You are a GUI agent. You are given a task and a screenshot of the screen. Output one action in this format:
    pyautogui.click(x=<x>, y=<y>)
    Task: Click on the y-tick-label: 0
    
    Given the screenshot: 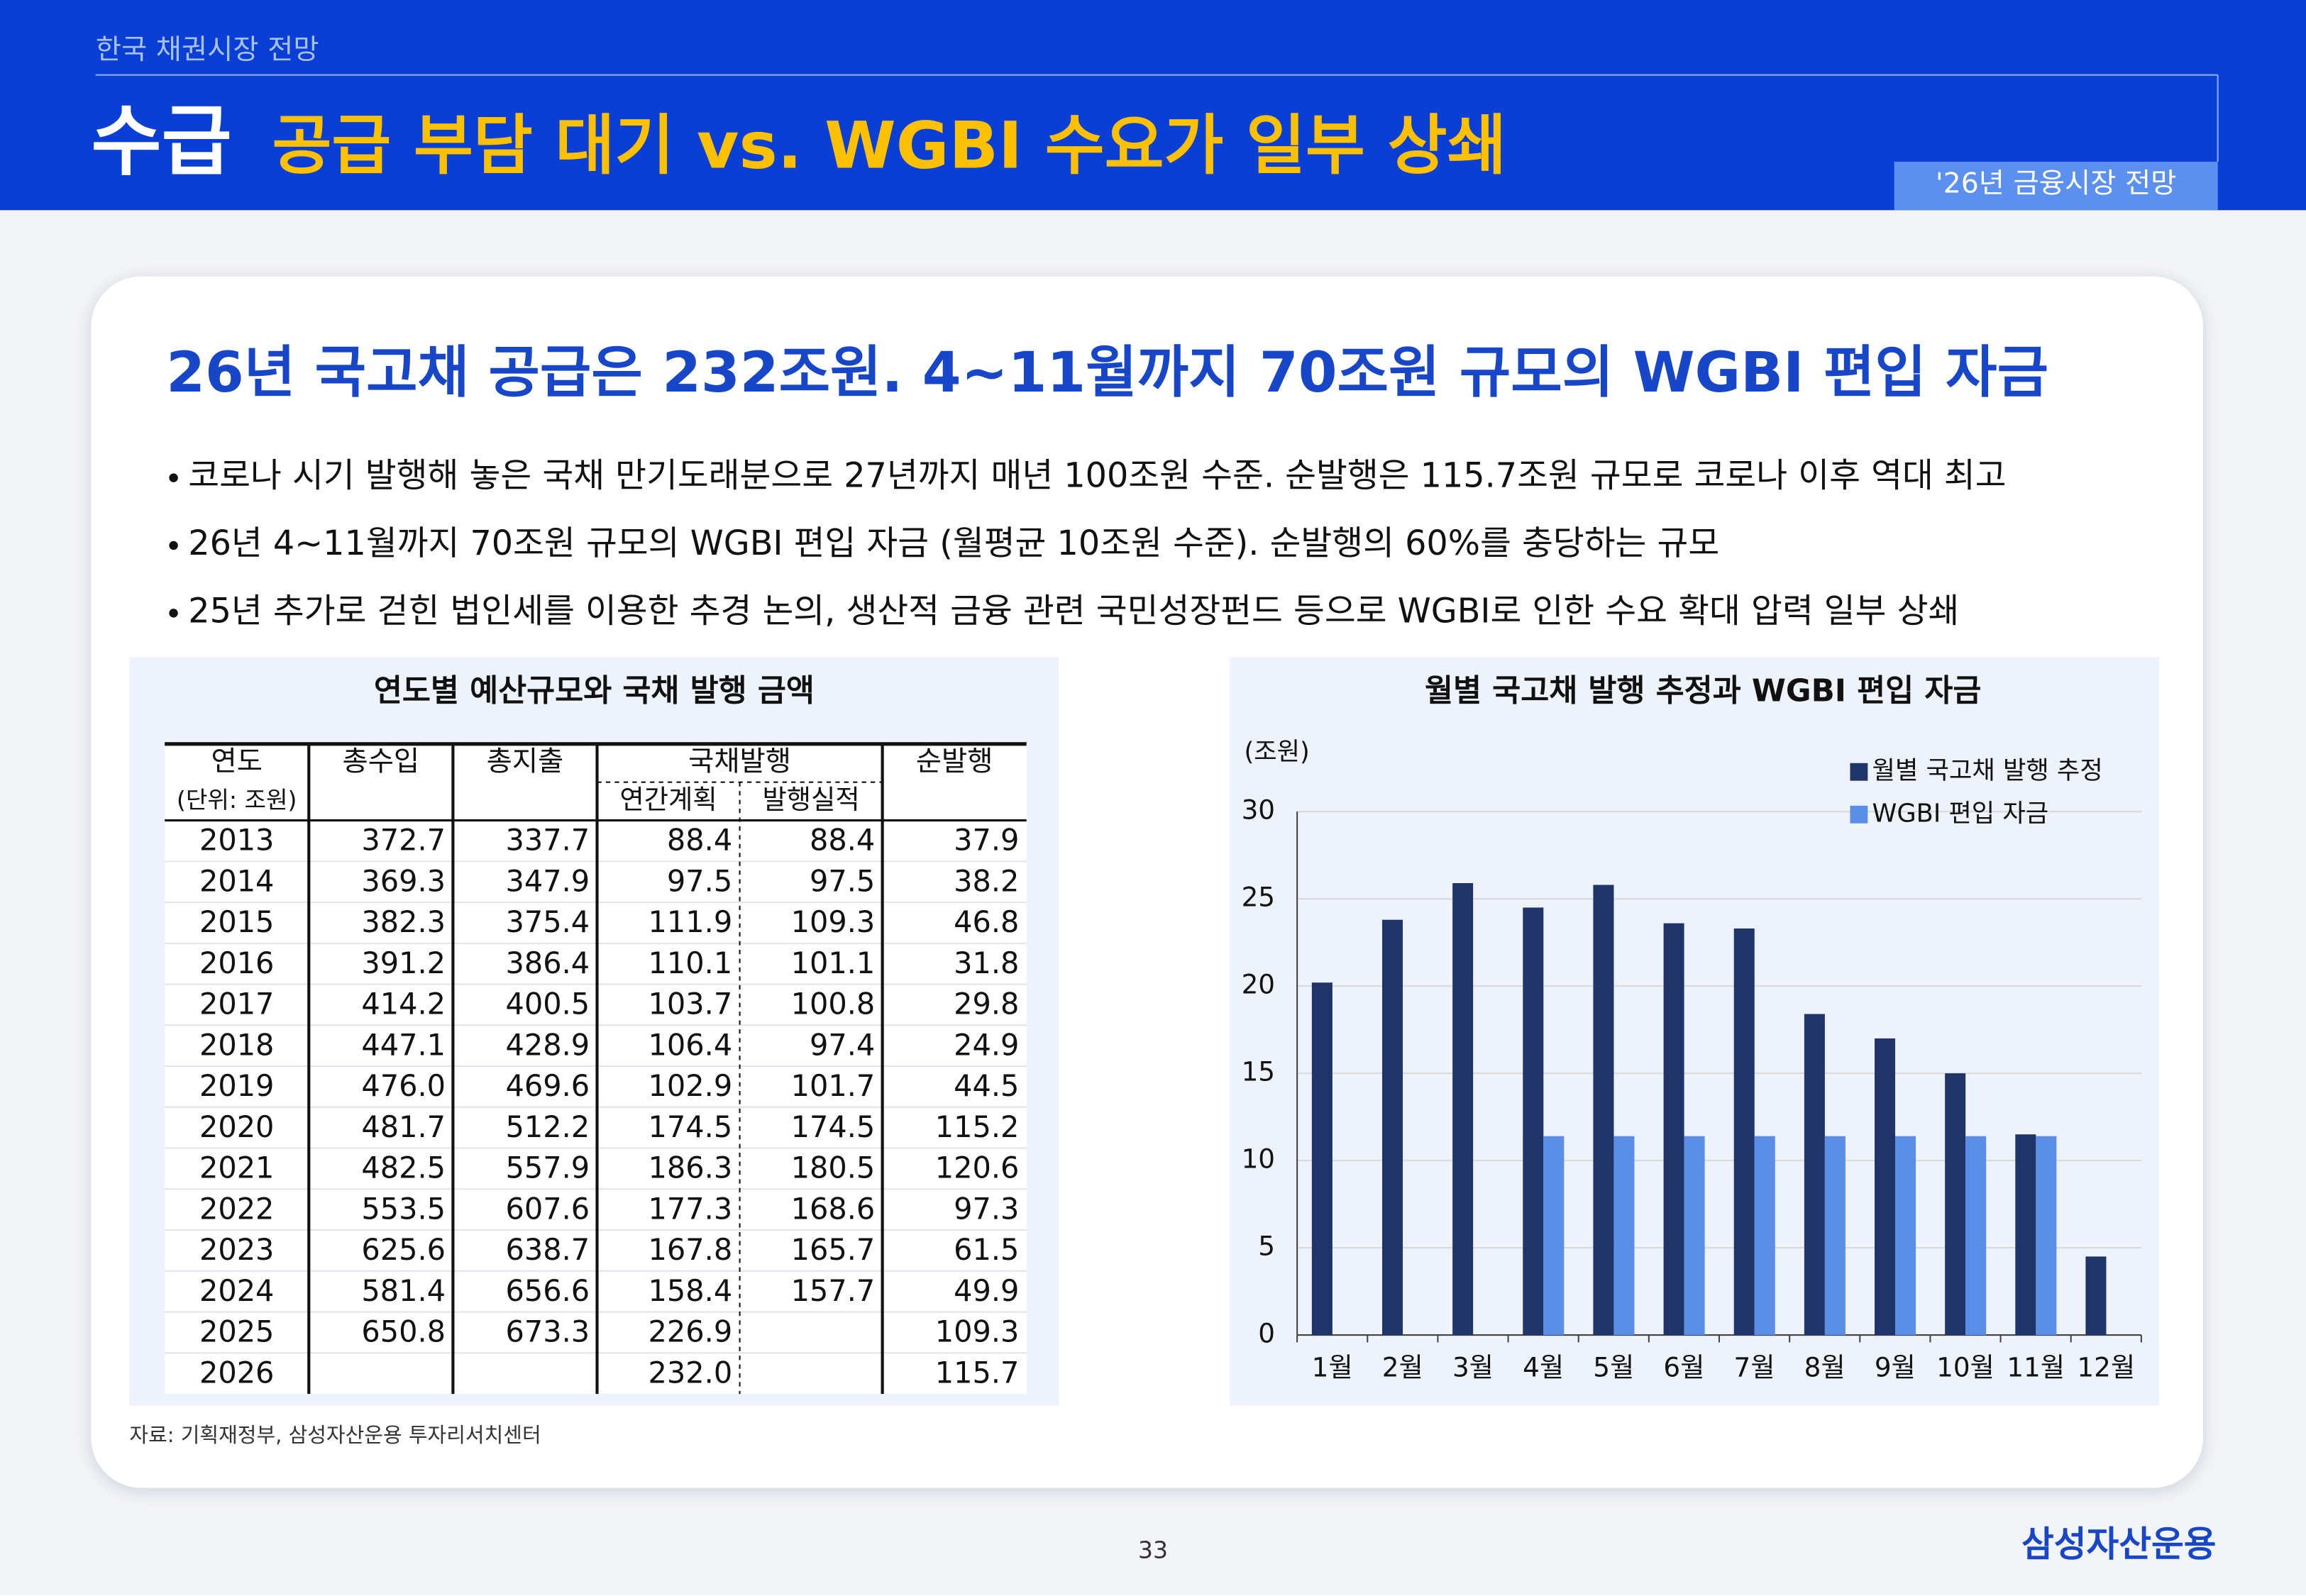 What is the action you would take?
    pyautogui.click(x=1266, y=1333)
    